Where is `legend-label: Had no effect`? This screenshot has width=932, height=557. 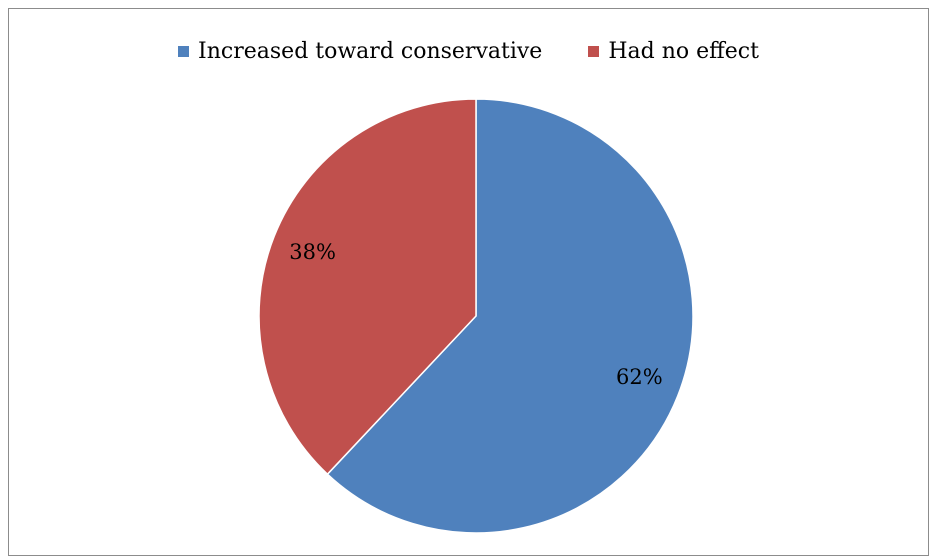 legend-label: Had no effect is located at coordinates (683, 51).